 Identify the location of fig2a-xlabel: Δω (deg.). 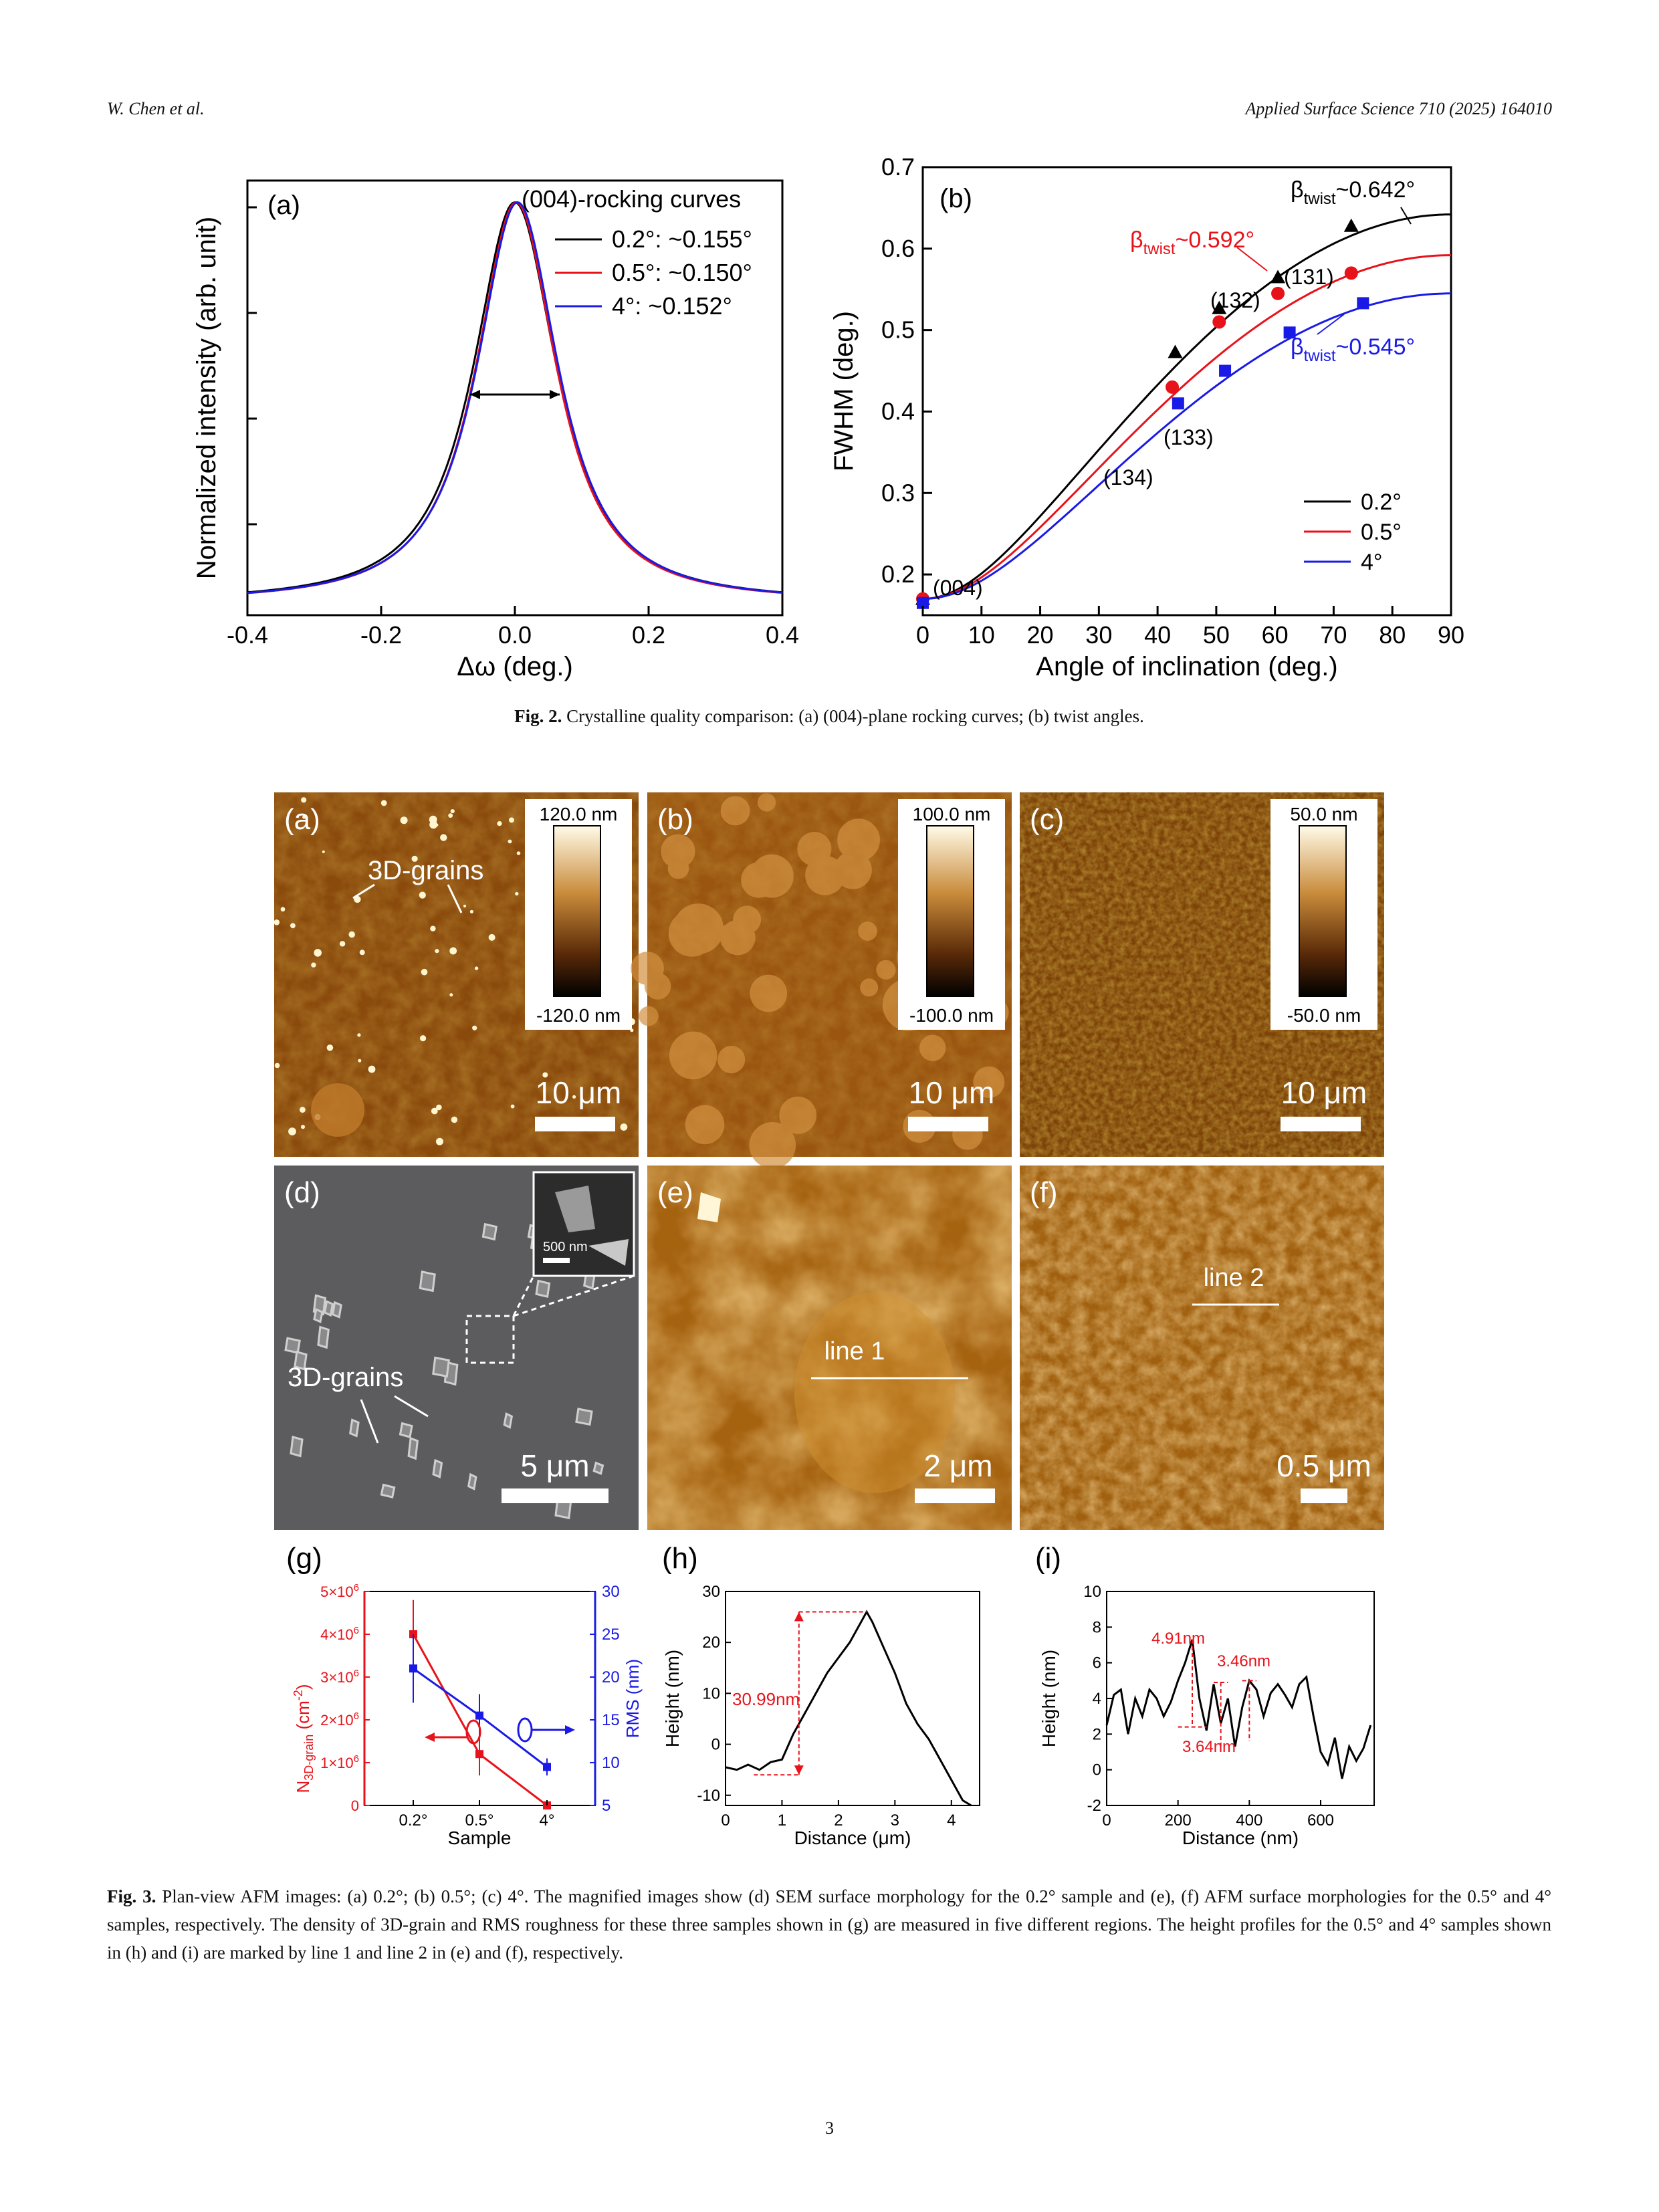
(515, 666).